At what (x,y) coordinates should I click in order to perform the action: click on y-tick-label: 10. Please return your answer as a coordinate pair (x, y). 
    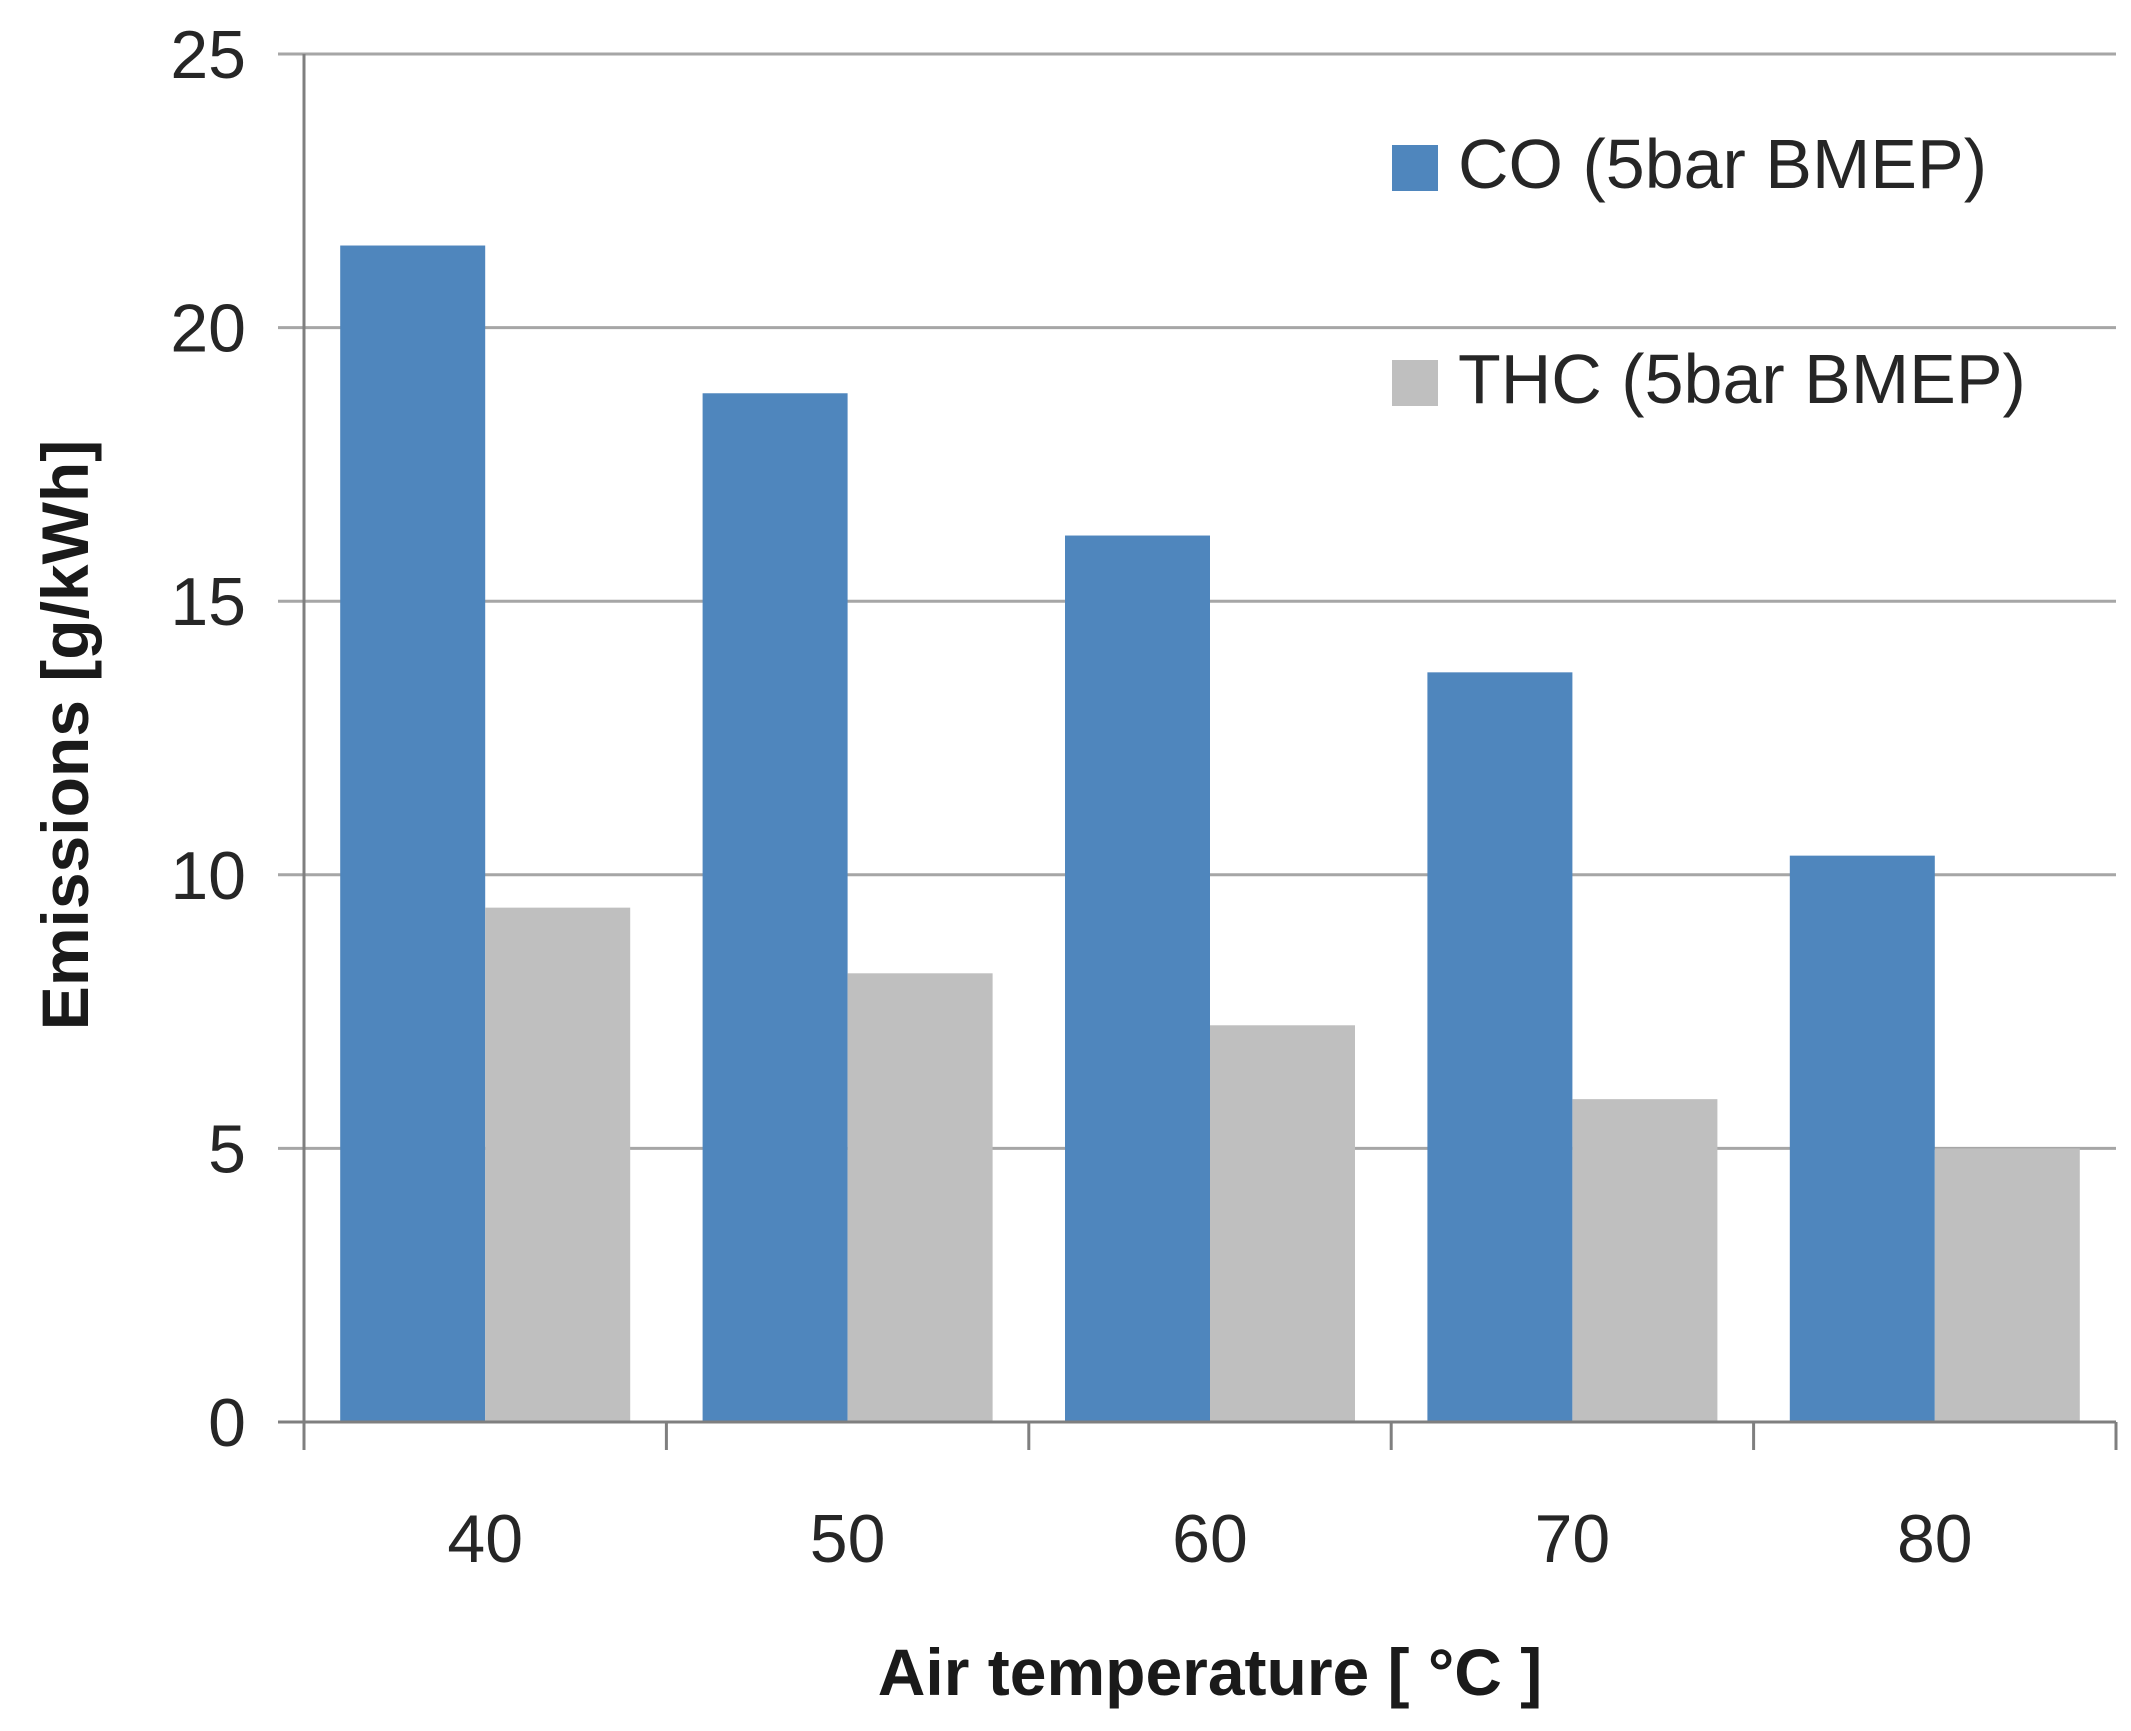
    Looking at the image, I should click on (208, 876).